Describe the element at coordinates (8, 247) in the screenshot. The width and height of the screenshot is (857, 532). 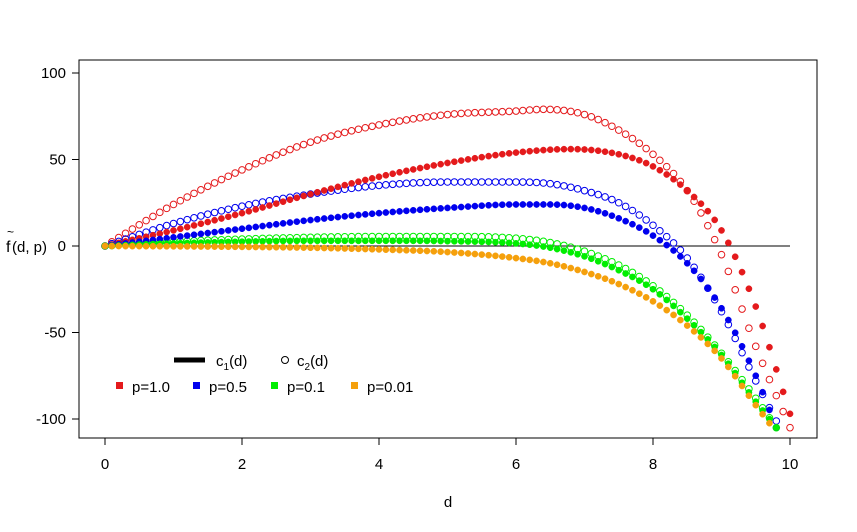
I see `y-axis-label-f: f` at that location.